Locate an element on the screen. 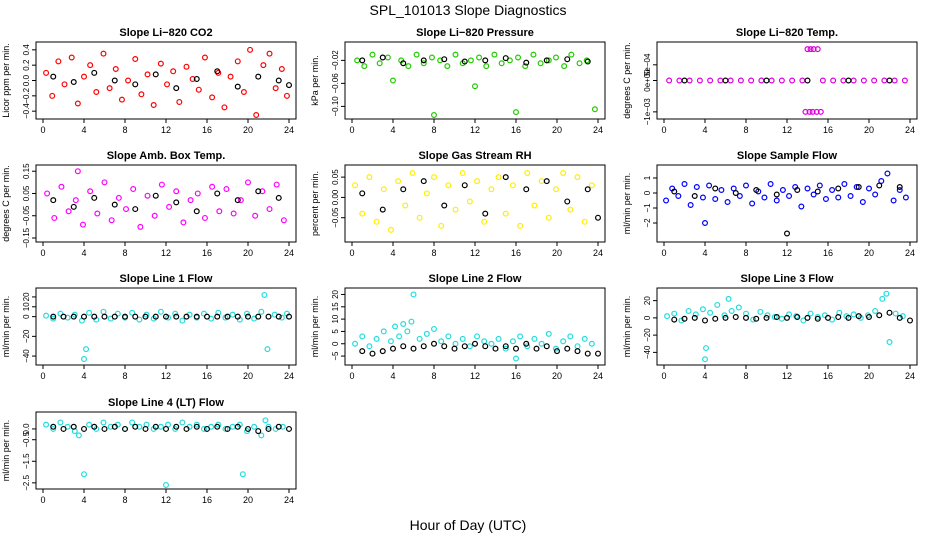 This screenshot has height=545, width=936. y-axis-label: ml/min per min. is located at coordinates (627, 327).